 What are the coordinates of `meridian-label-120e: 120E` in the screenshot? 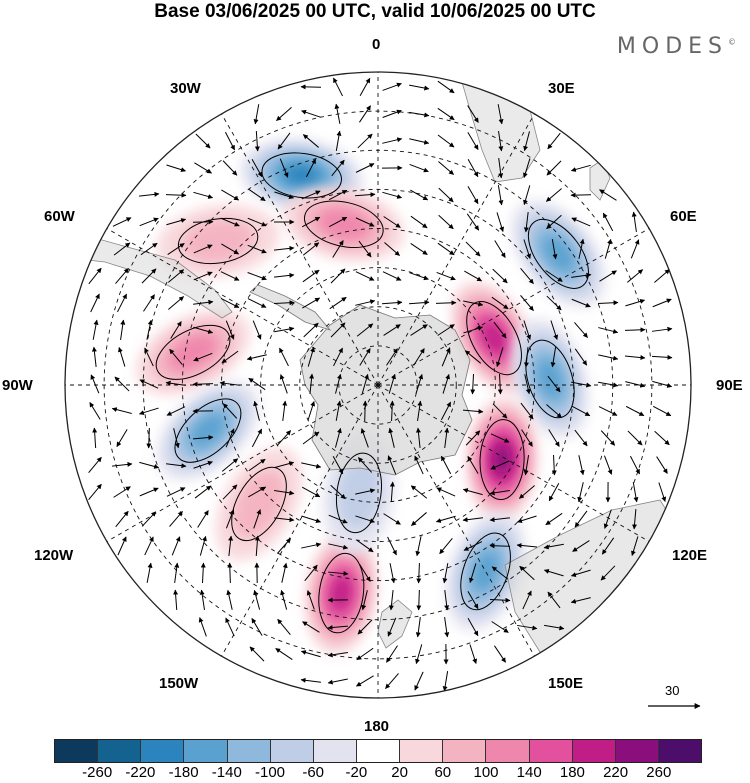 It's located at (690, 555).